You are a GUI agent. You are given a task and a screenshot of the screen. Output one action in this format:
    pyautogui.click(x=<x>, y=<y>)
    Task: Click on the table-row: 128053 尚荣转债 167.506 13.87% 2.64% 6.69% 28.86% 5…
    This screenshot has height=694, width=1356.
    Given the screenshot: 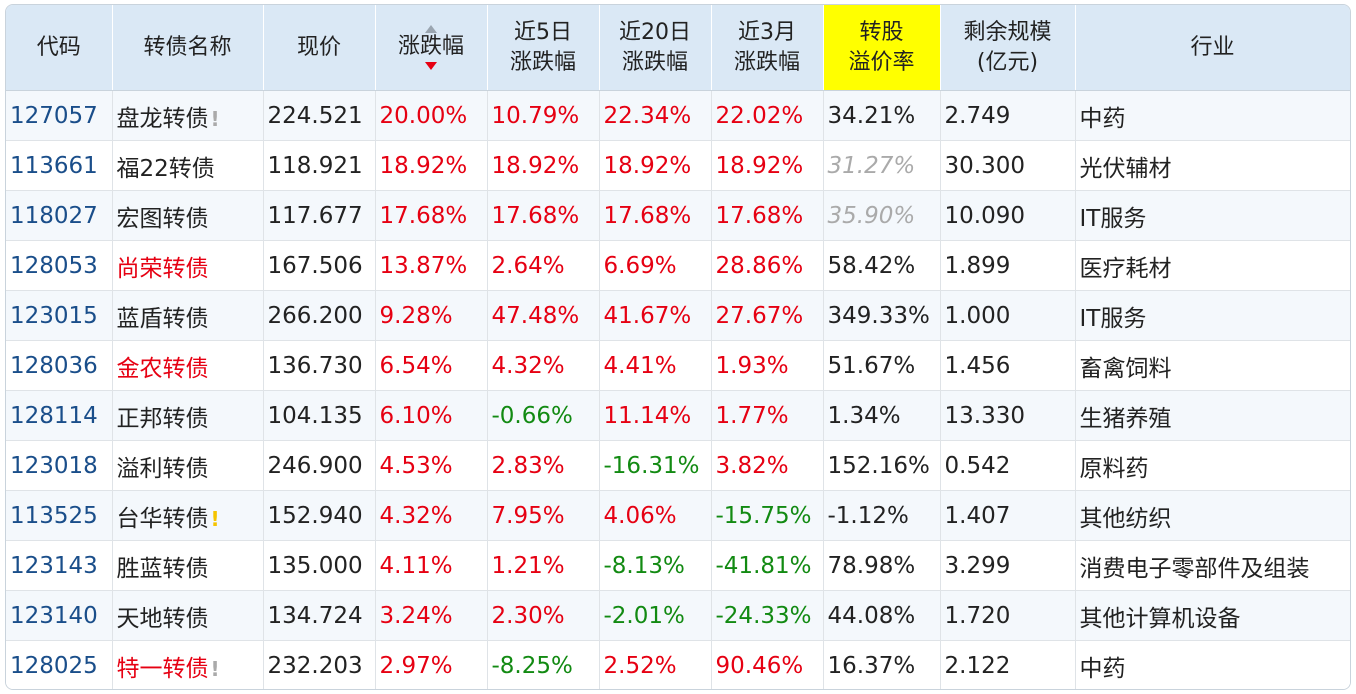 What is the action you would take?
    pyautogui.click(x=678, y=265)
    